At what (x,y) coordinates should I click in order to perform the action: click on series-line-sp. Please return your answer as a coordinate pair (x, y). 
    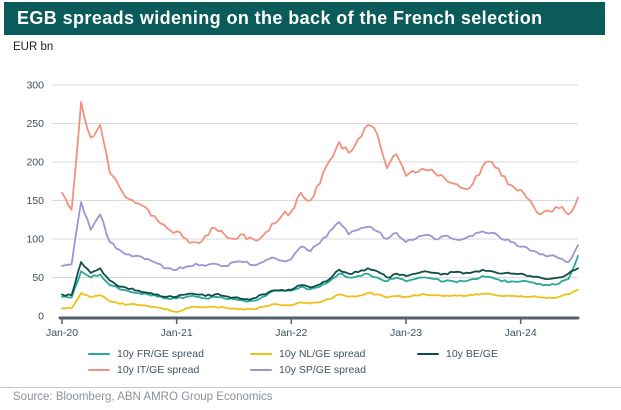
    Looking at the image, I should click on (320, 236).